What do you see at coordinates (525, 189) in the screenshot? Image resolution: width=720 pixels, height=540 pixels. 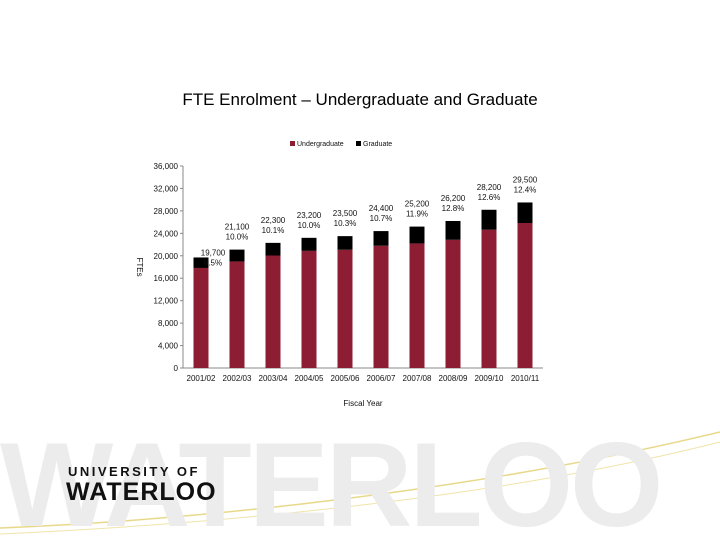 I see `percent-label: 12.4%` at bounding box center [525, 189].